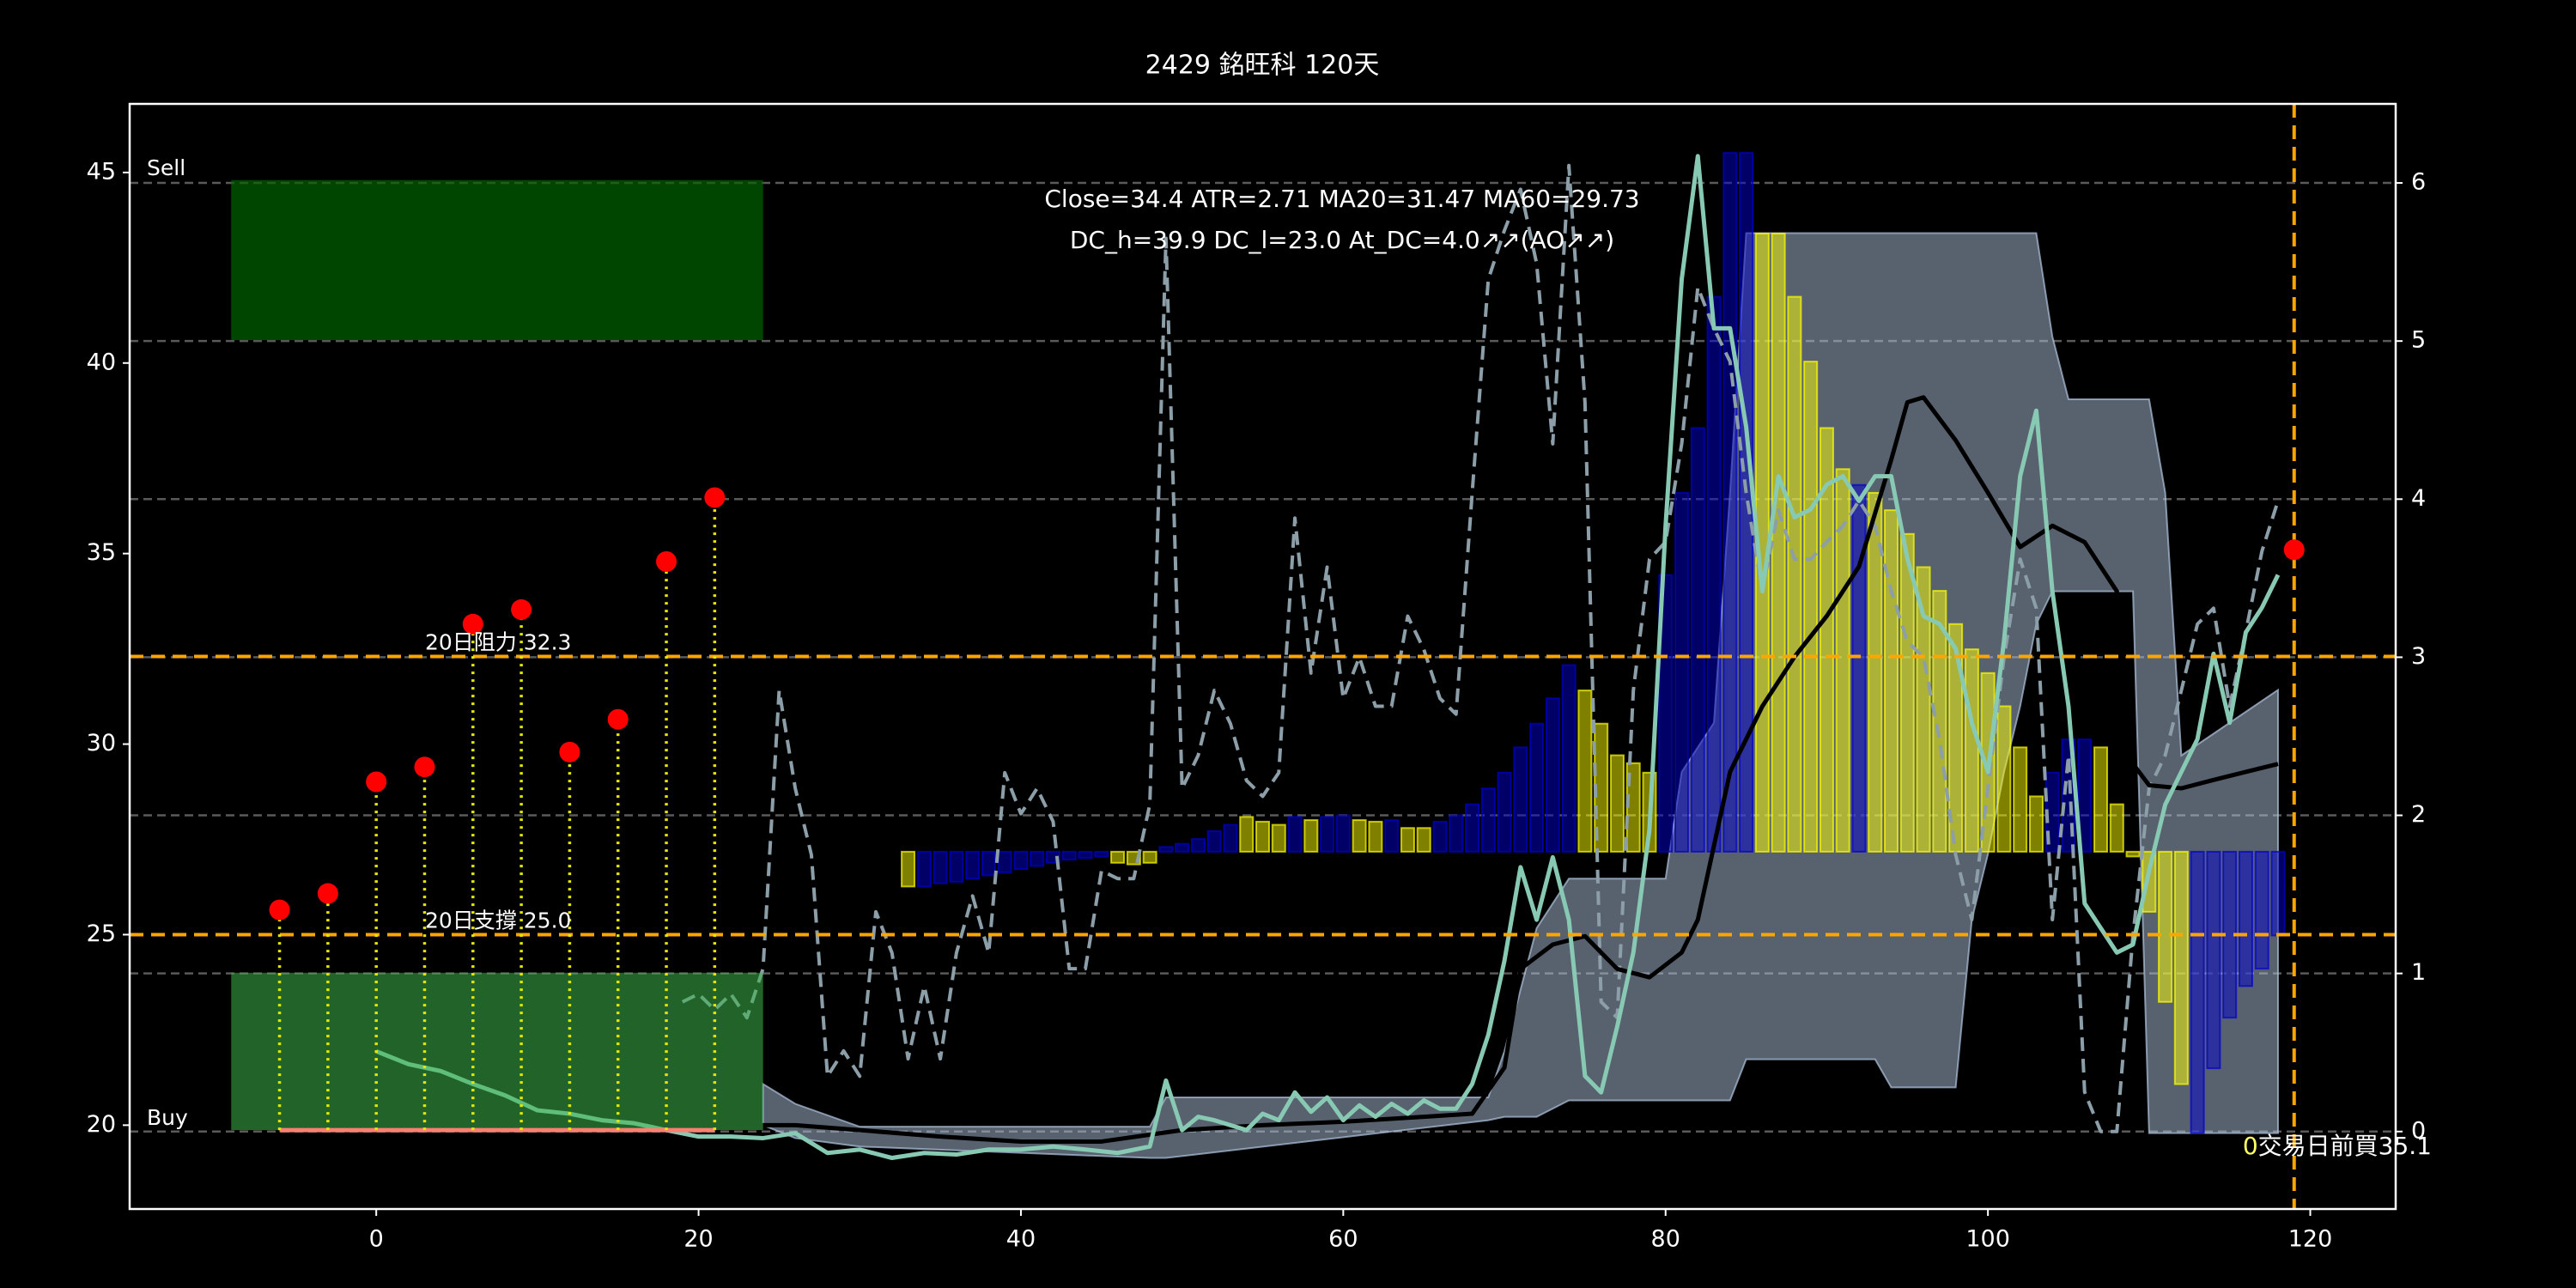 The height and width of the screenshot is (1288, 2576). Describe the element at coordinates (498, 921) in the screenshot. I see `level-label: 20日支撐 25.0` at that location.